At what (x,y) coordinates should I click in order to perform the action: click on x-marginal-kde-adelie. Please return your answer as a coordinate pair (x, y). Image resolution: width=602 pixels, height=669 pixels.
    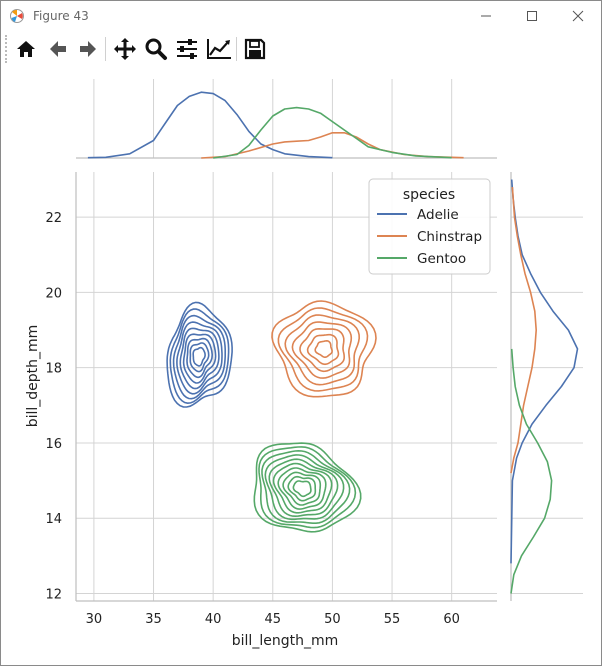
    Looking at the image, I should click on (210, 125).